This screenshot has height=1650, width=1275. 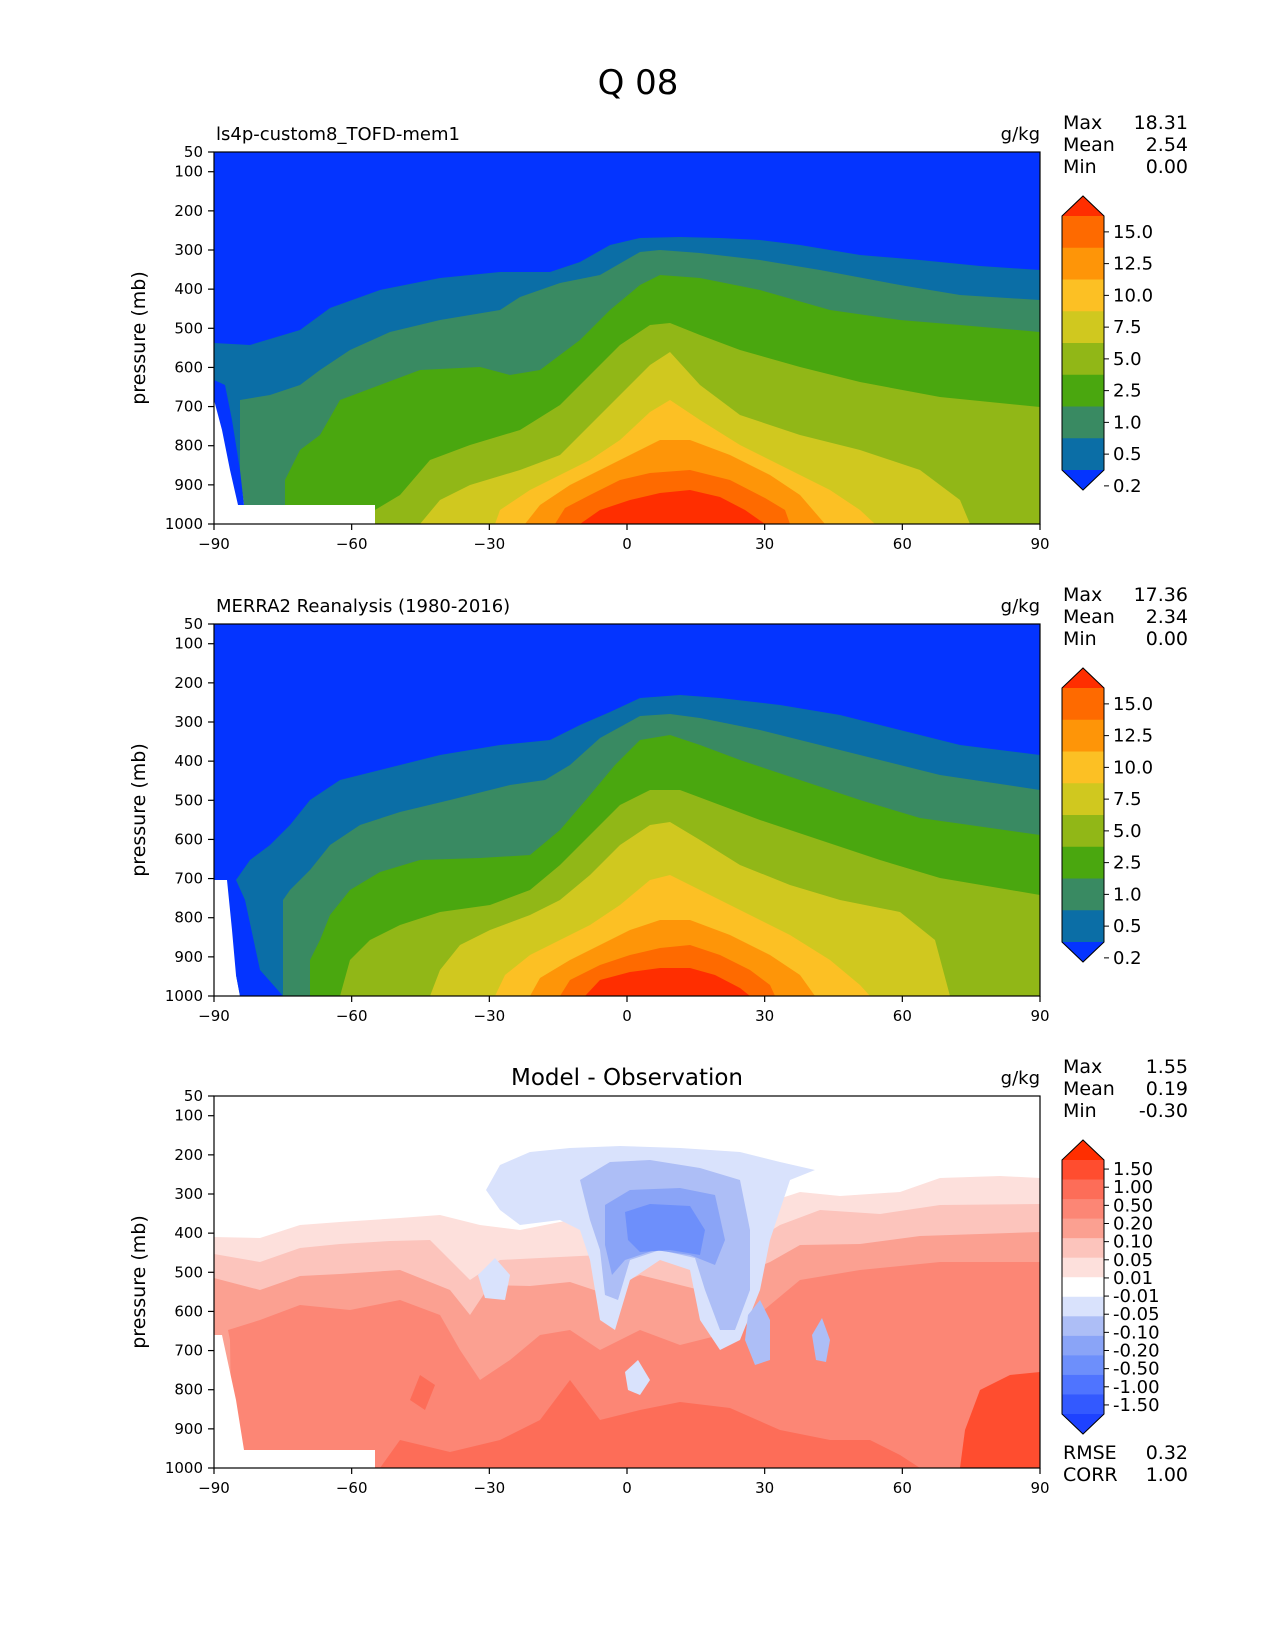 I want to click on colorbar-tick-label: 0.01, so click(x=1133, y=1278).